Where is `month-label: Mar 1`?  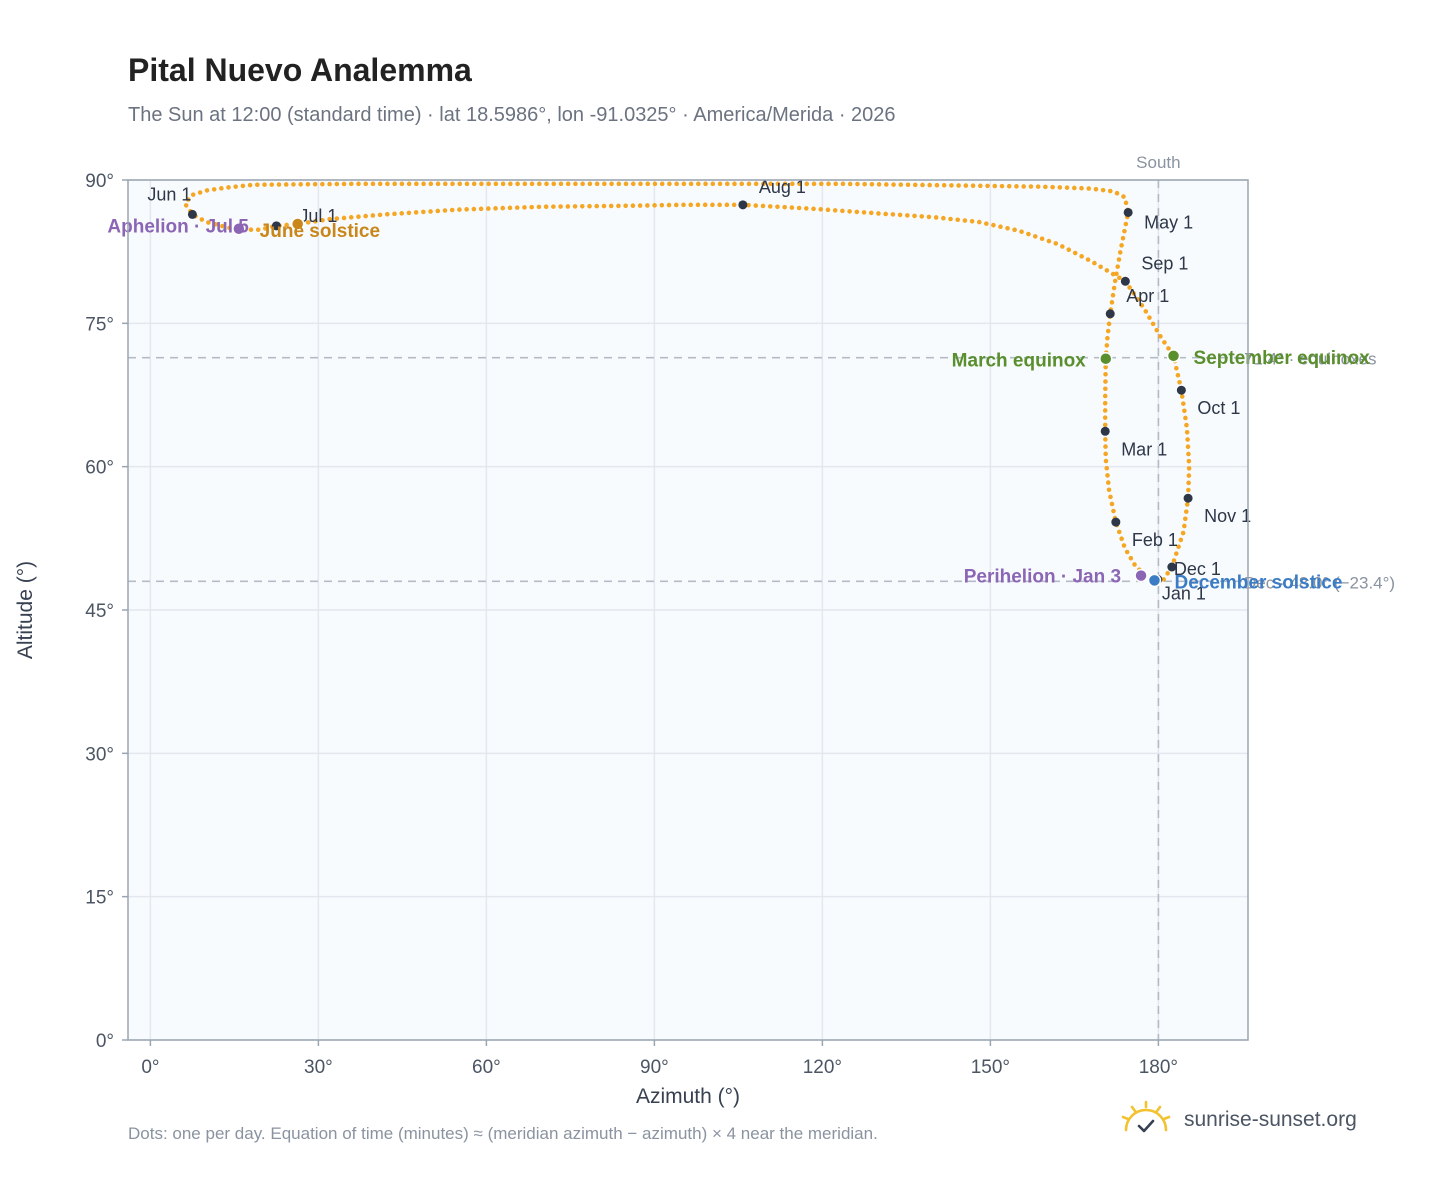 month-label: Mar 1 is located at coordinates (1144, 449).